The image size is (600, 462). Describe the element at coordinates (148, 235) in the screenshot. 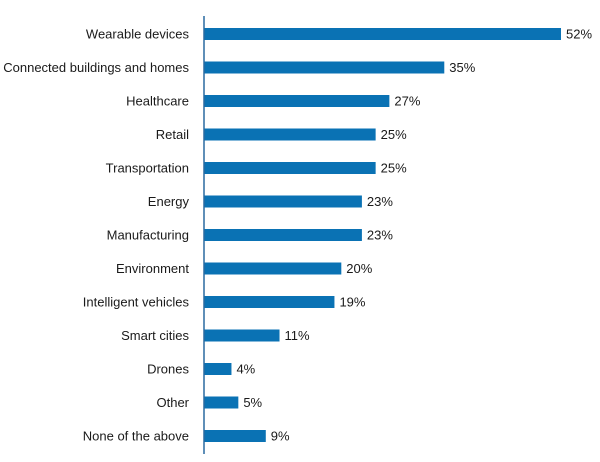

I see `category-label: Manufacturing` at that location.